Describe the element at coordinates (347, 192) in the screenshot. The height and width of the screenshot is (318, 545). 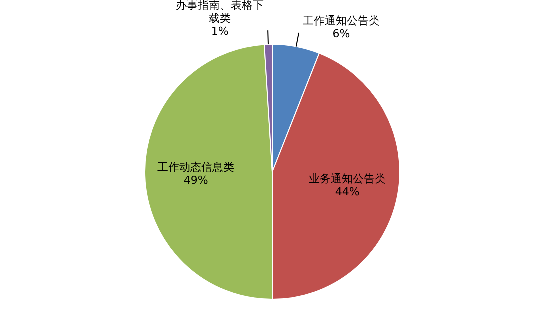
I see `data-label: 44%` at that location.